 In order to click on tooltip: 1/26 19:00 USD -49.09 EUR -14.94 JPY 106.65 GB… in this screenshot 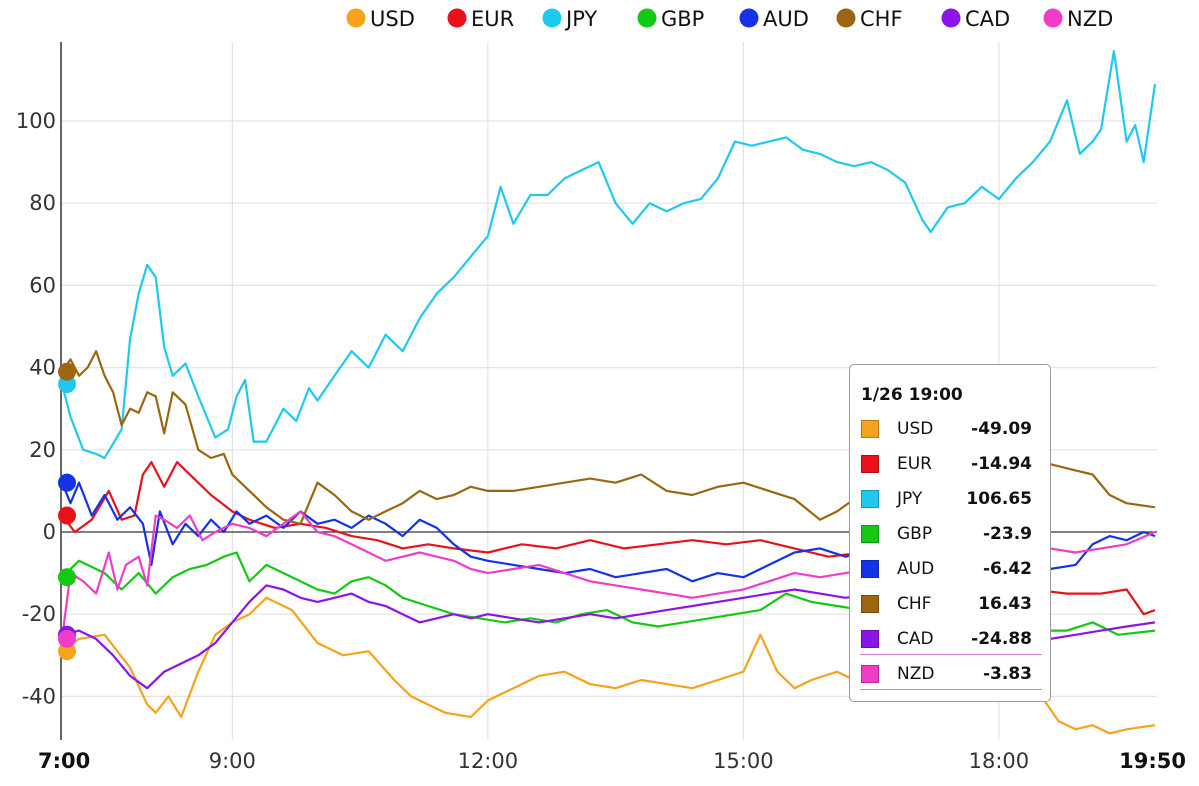, I will do `click(950, 533)`.